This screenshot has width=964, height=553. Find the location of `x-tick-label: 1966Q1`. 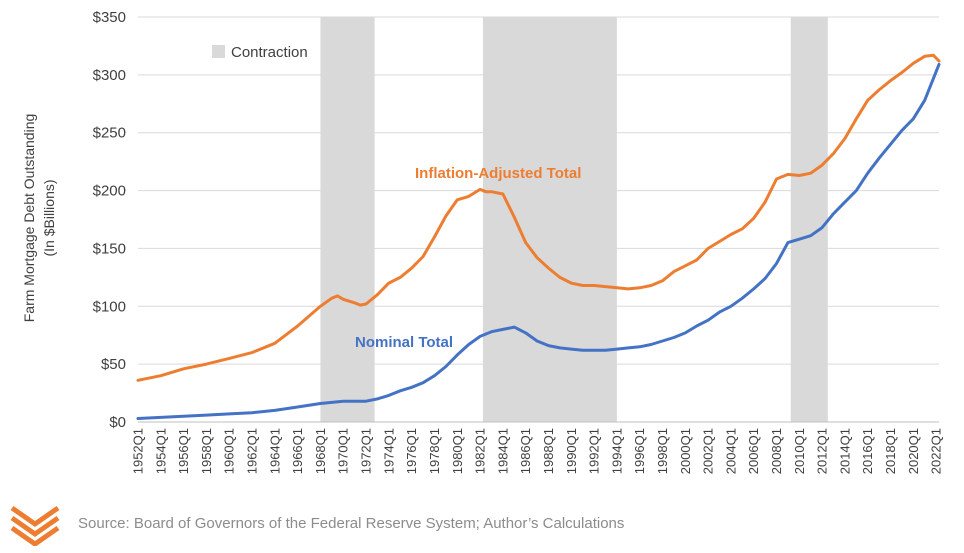

x-tick-label: 1966Q1 is located at coordinates (297, 451).